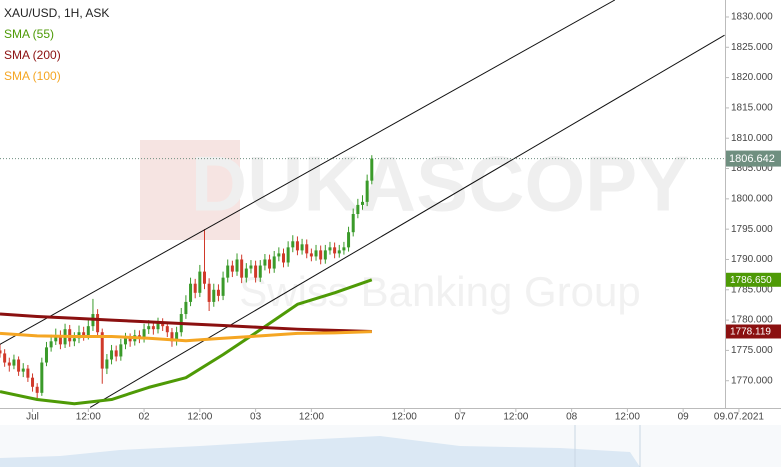 This screenshot has height=467, width=781. Describe the element at coordinates (752, 198) in the screenshot. I see `y-tick-label: 1800.000` at that location.